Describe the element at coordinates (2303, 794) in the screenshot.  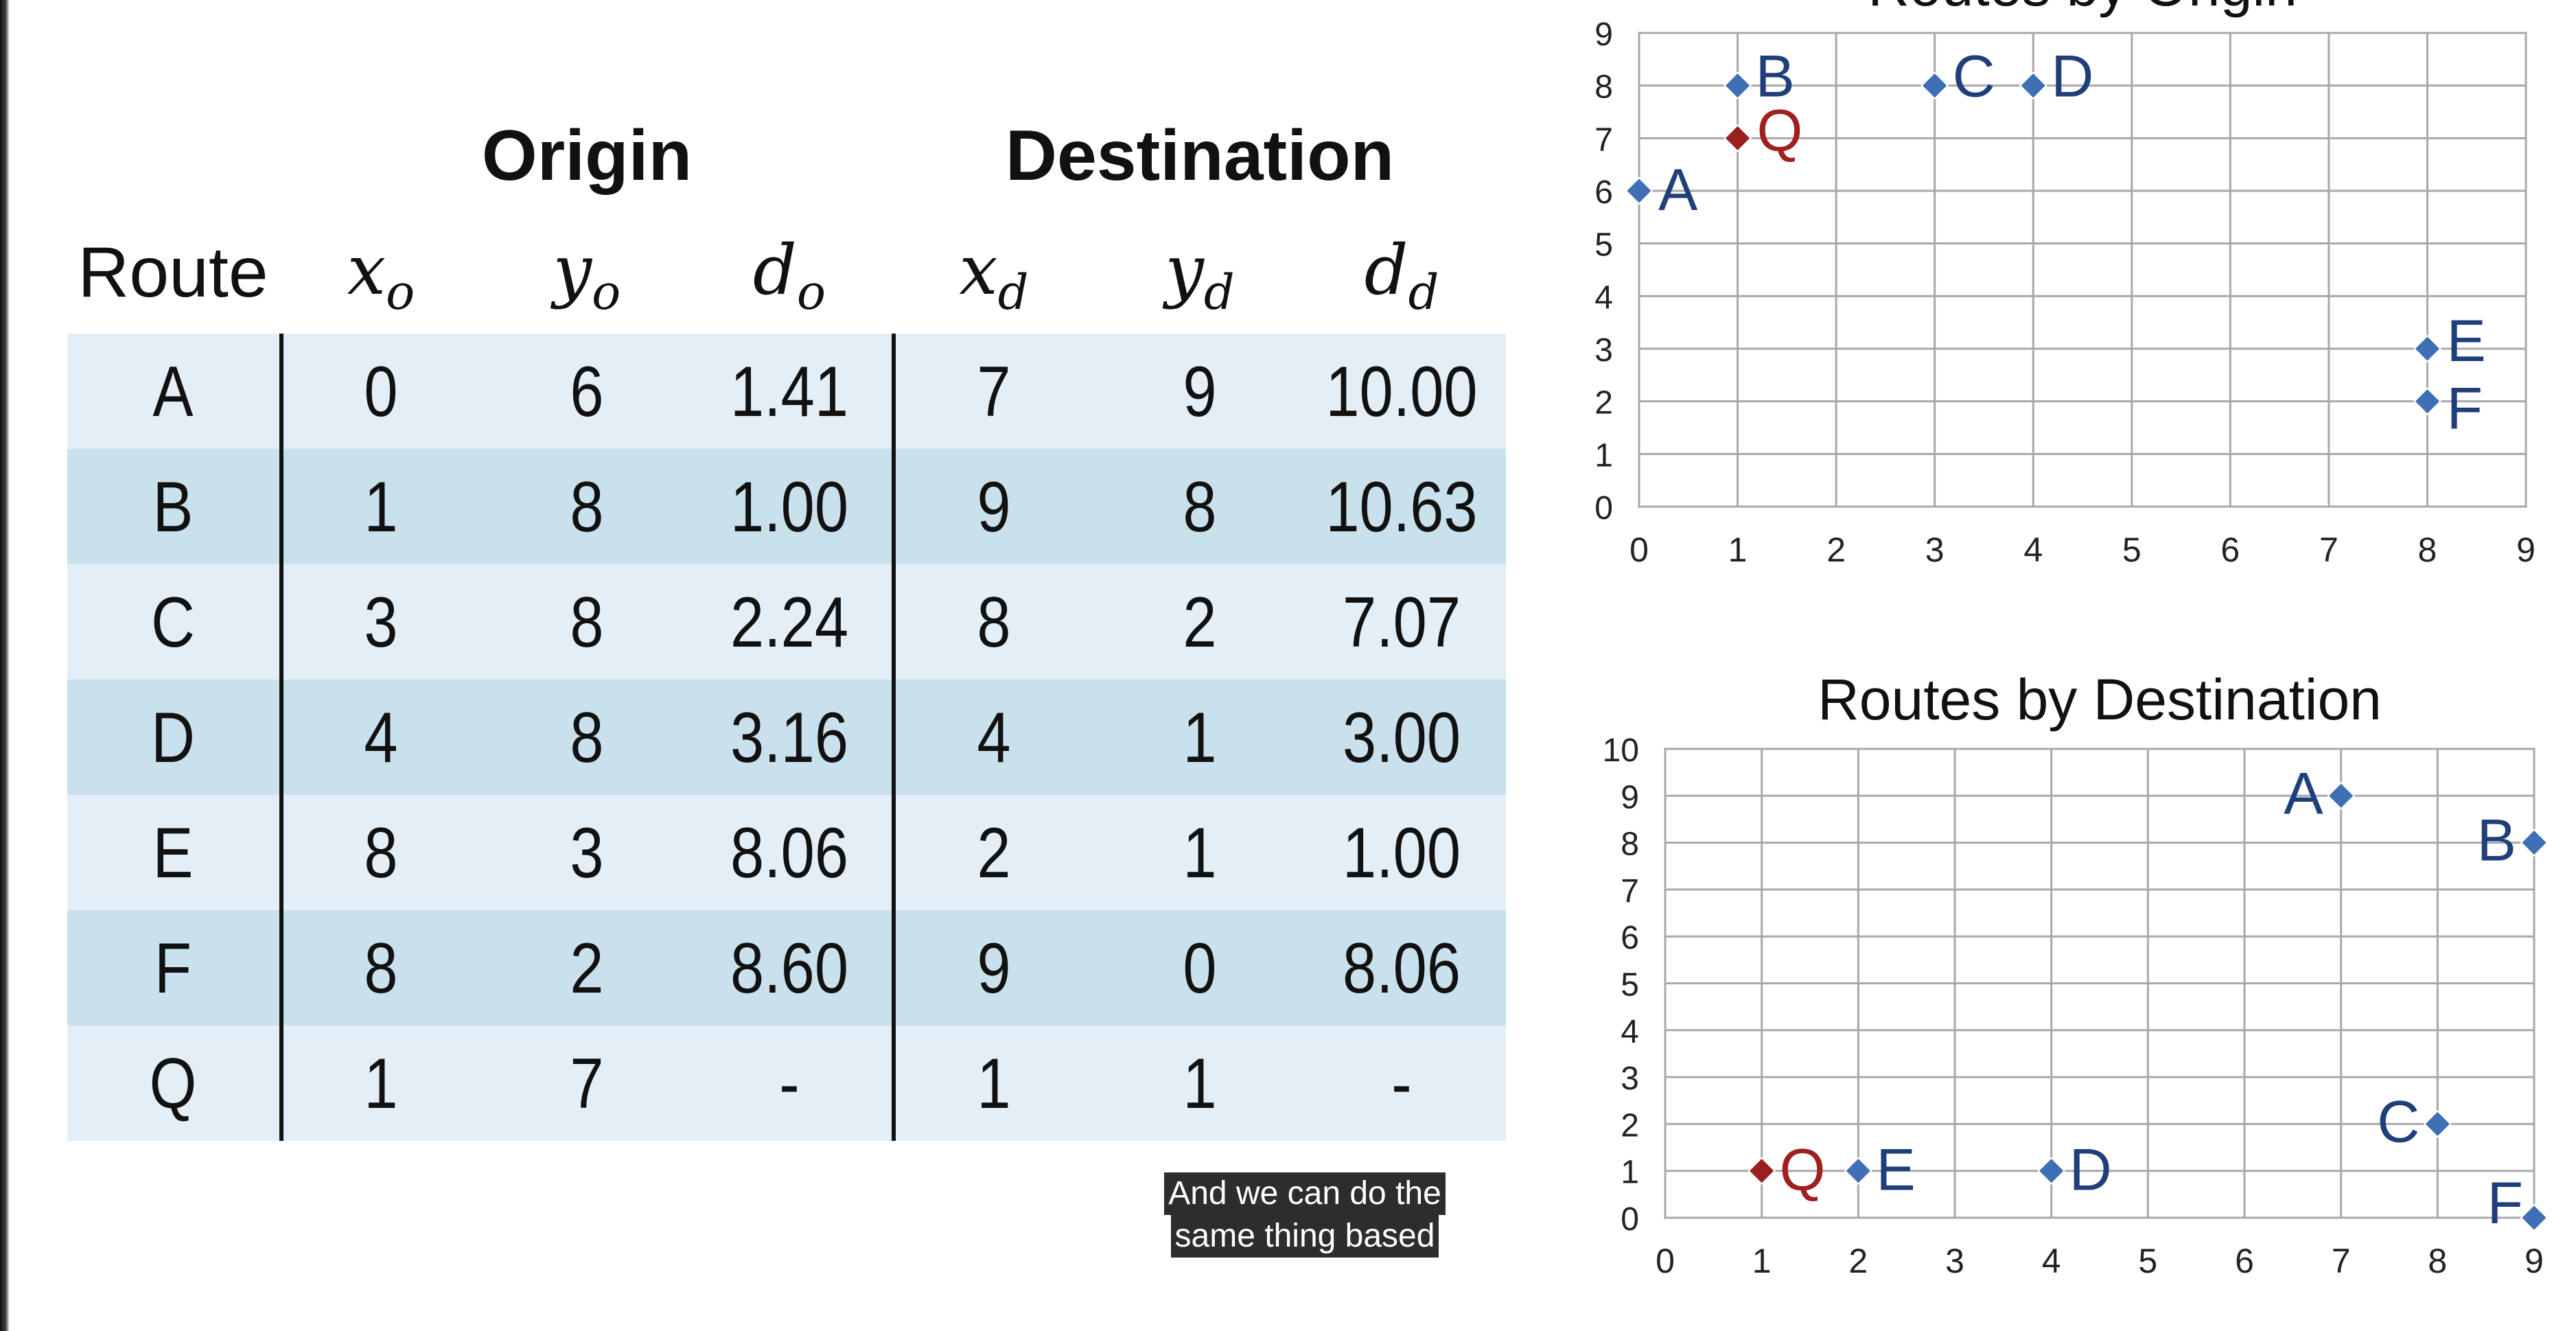
I see `destination-point-label-a: A` at that location.